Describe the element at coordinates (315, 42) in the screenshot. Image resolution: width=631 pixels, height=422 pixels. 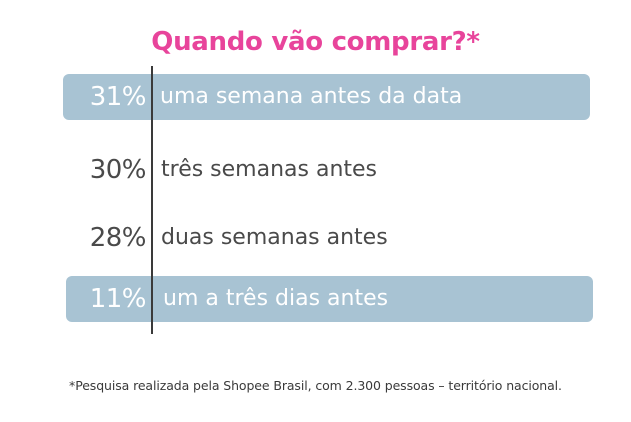
I see `chart-title: Quando vão comprar?*` at that location.